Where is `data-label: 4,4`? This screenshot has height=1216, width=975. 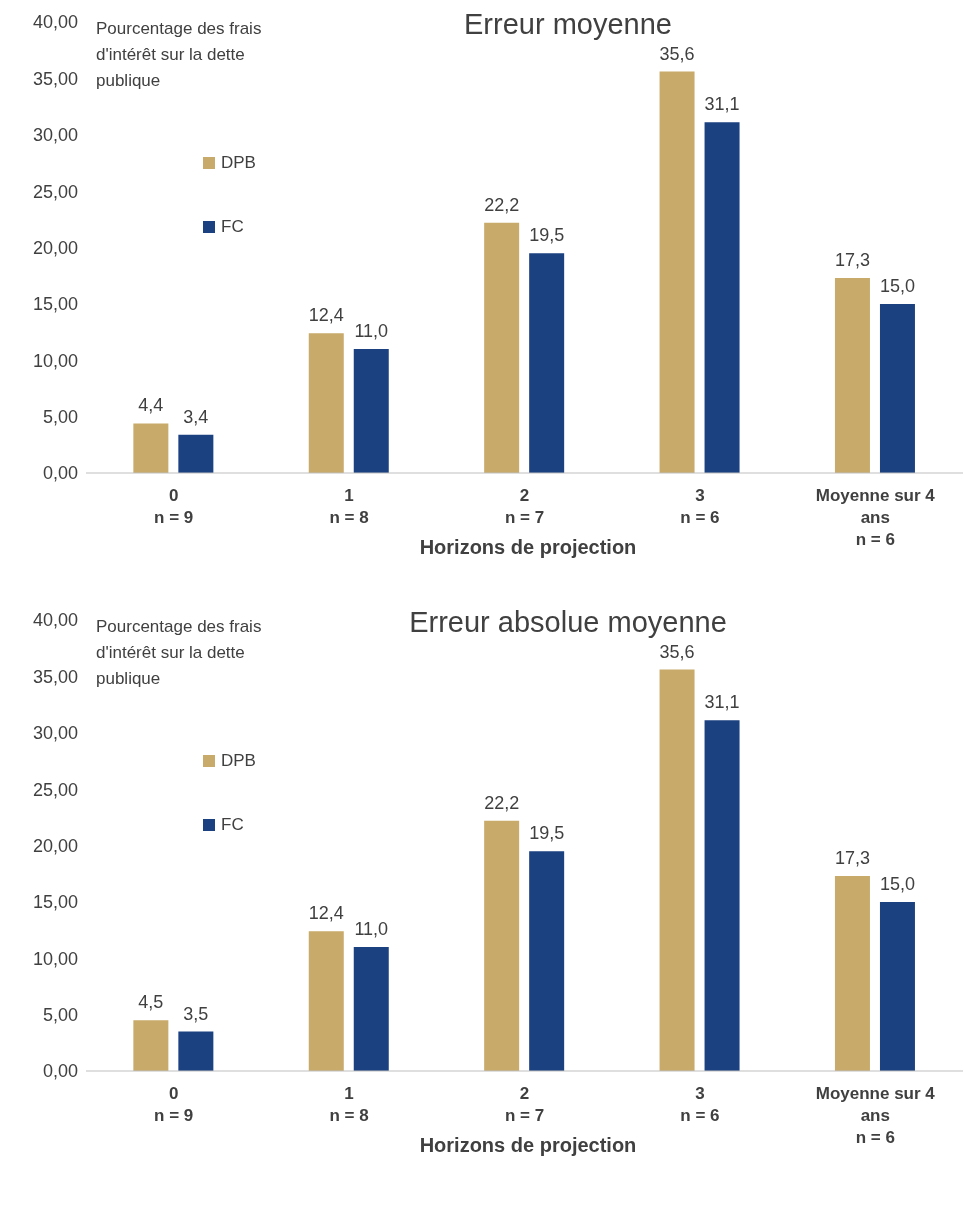
data-label: 4,4 is located at coordinates (151, 405).